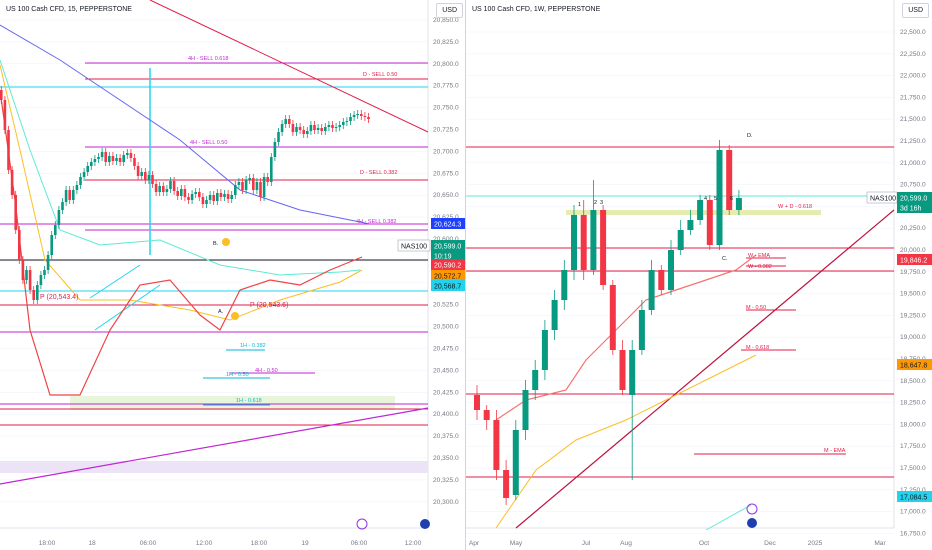 Image resolution: width=932 pixels, height=550 pixels. Describe the element at coordinates (214, 446) in the screenshot. I see `ascending-trendline` at that location.